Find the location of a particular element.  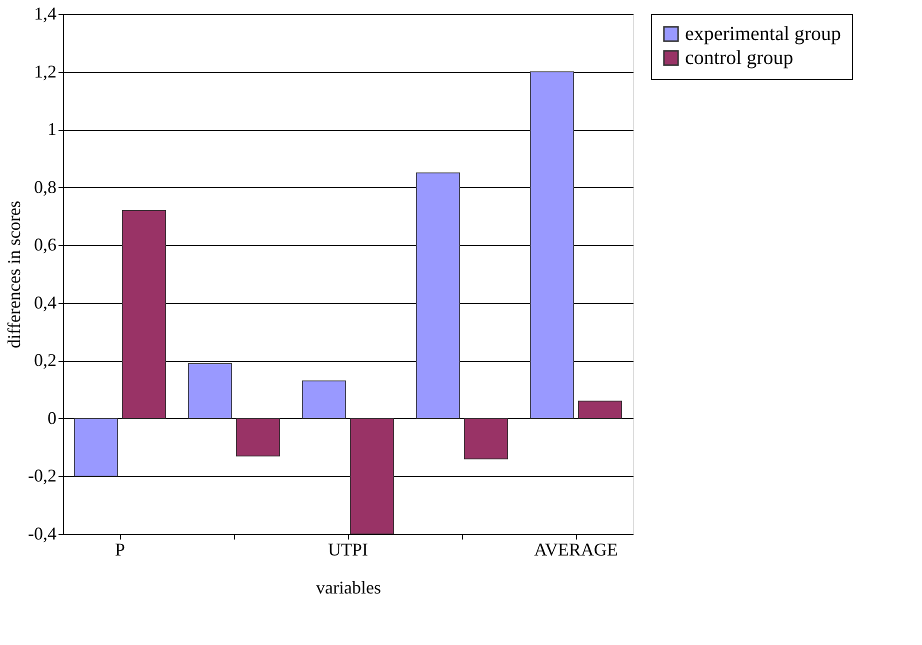

x-axis-title: variables is located at coordinates (348, 588).